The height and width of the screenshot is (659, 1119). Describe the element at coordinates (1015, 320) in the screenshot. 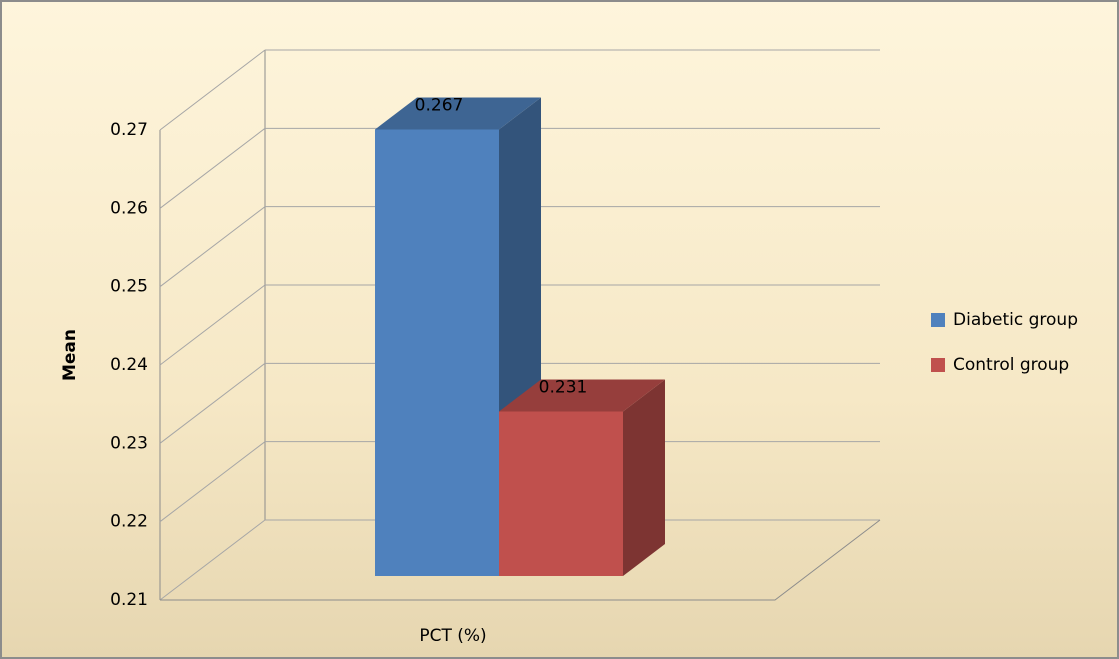

I see `legend-label: Diabetic group` at that location.